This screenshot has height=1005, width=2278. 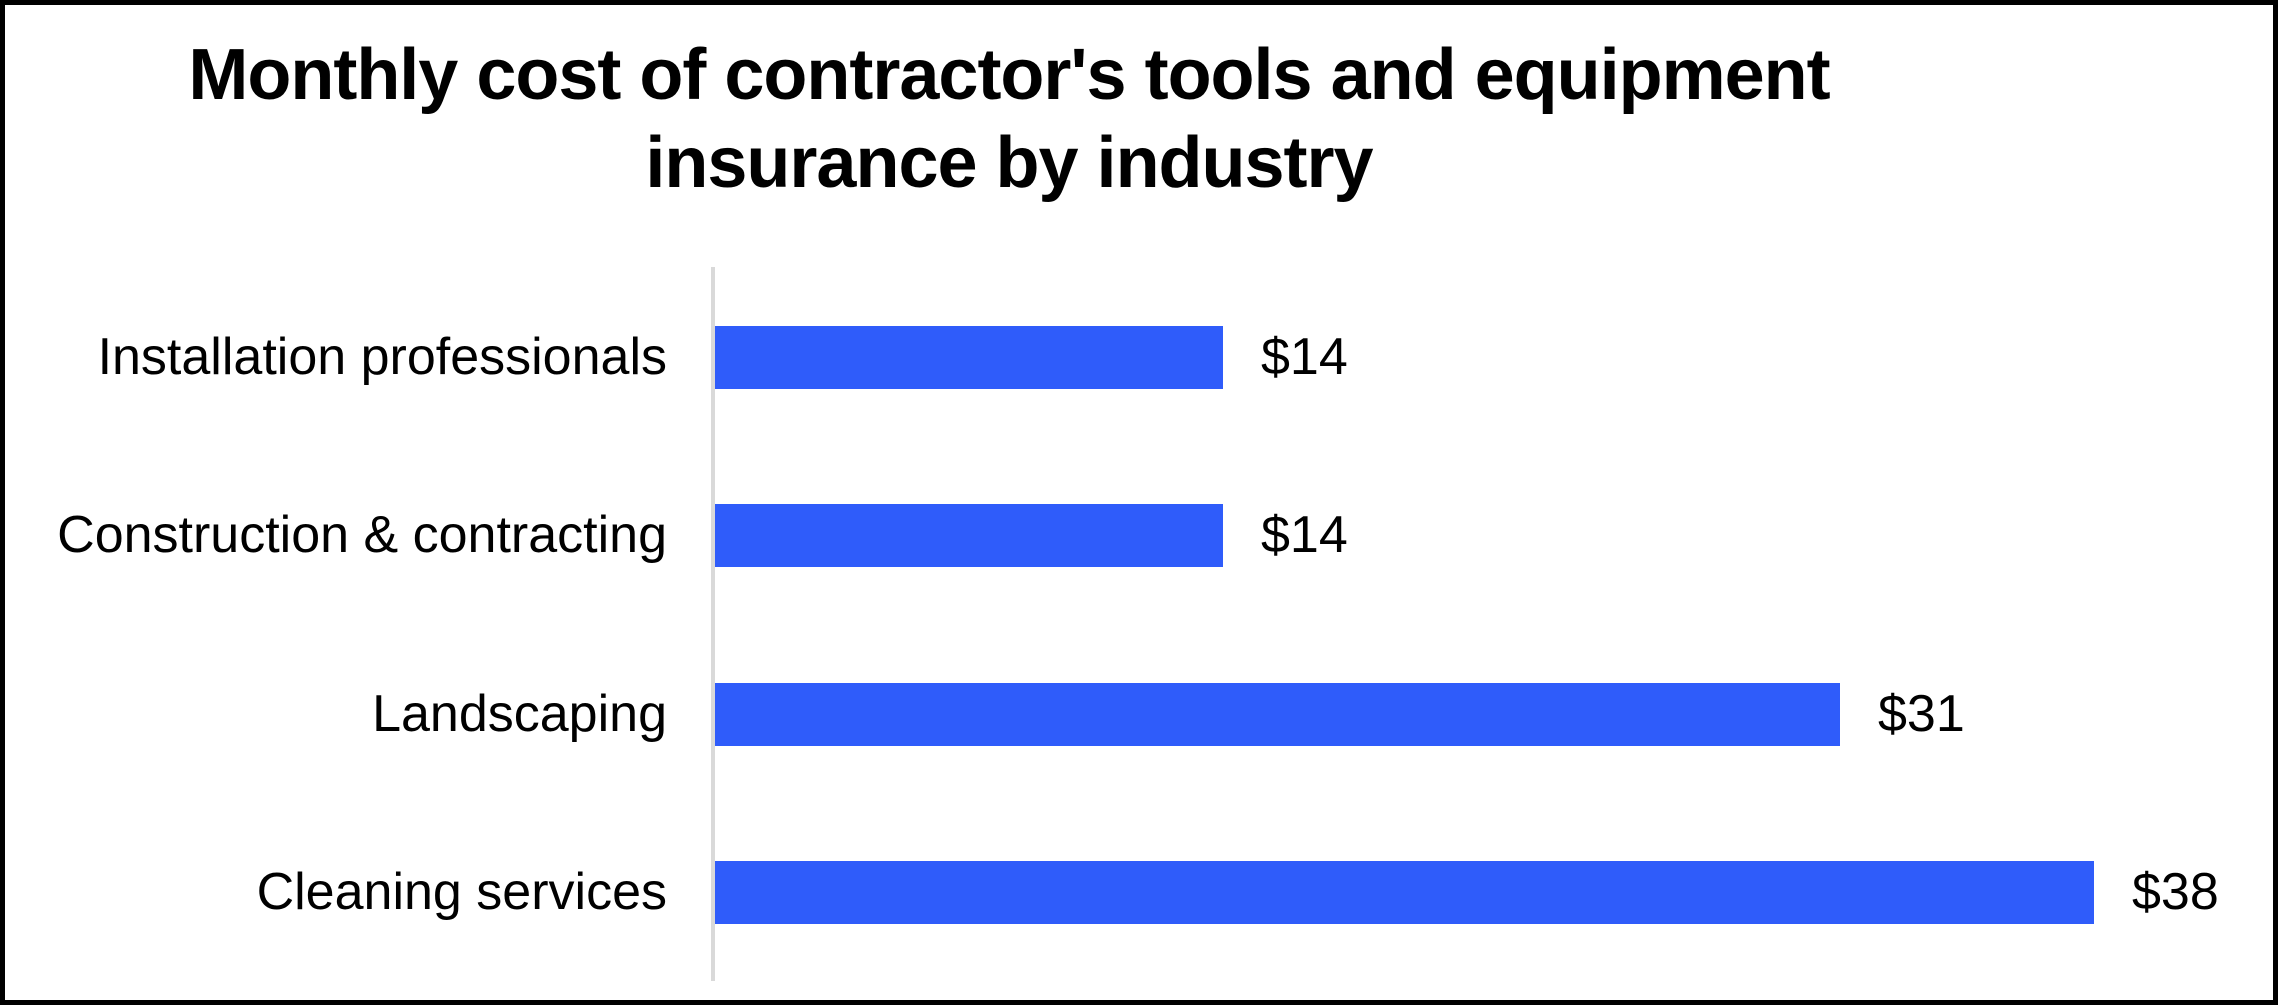 What do you see at coordinates (519, 713) in the screenshot?
I see `category-label: Landscaping` at bounding box center [519, 713].